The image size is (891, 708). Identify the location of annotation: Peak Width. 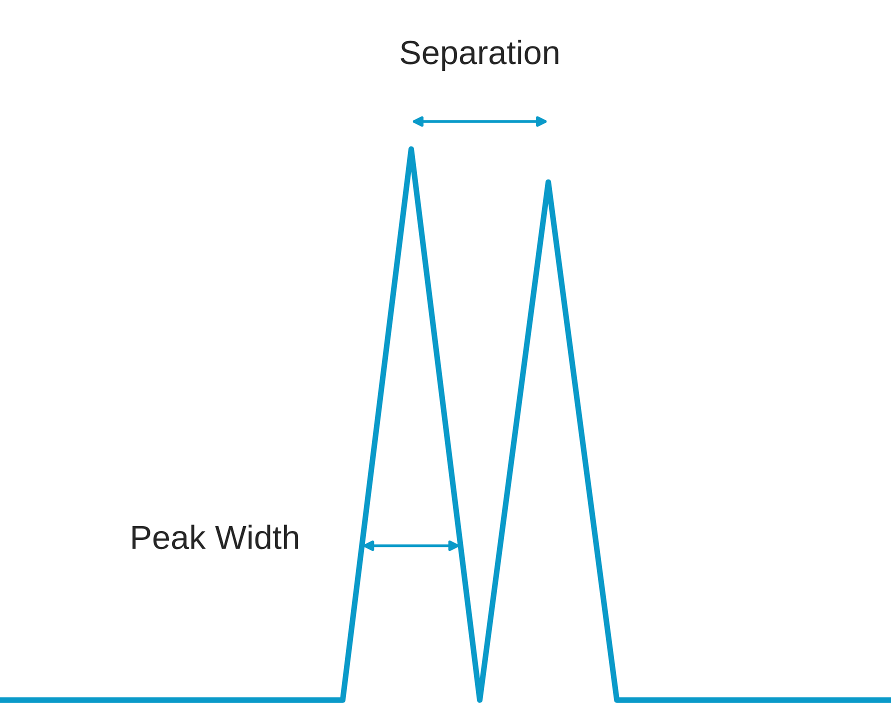
(215, 537).